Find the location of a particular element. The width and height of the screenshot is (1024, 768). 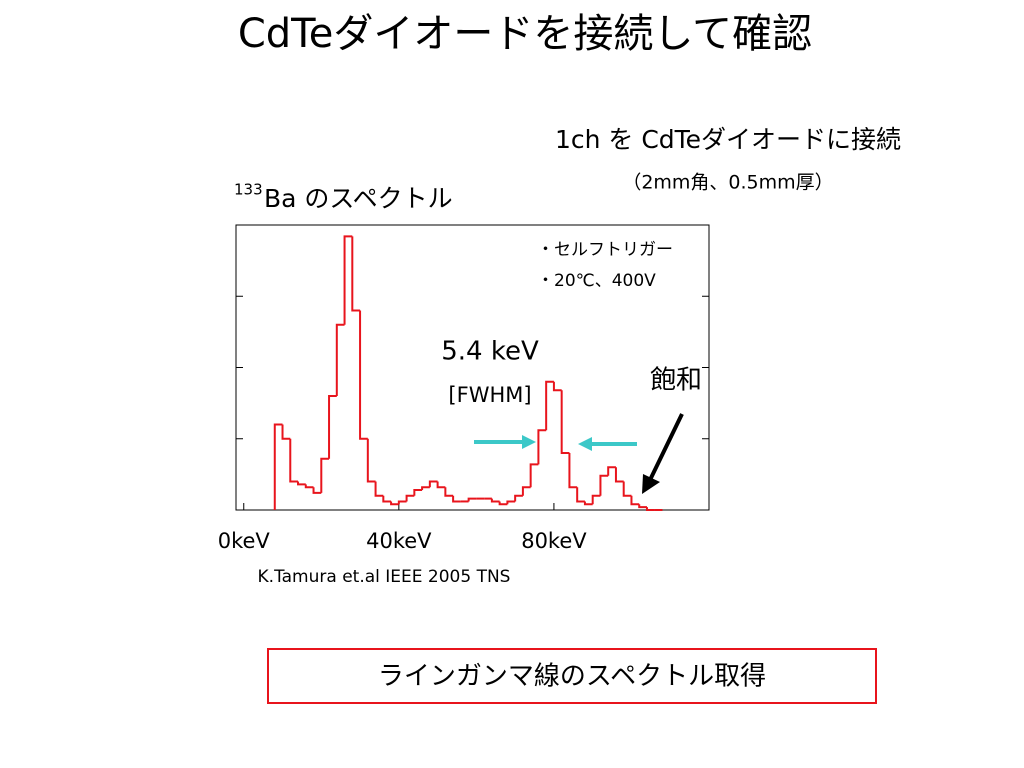

x-tick-label: 80keV is located at coordinates (554, 541).